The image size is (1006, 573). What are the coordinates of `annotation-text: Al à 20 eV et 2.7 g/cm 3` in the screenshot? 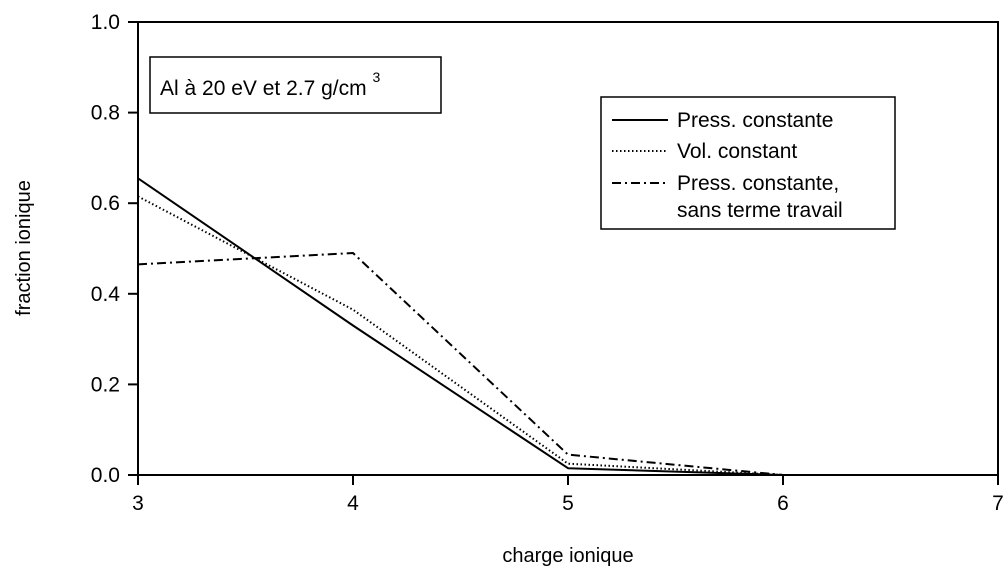 It's located at (270, 84).